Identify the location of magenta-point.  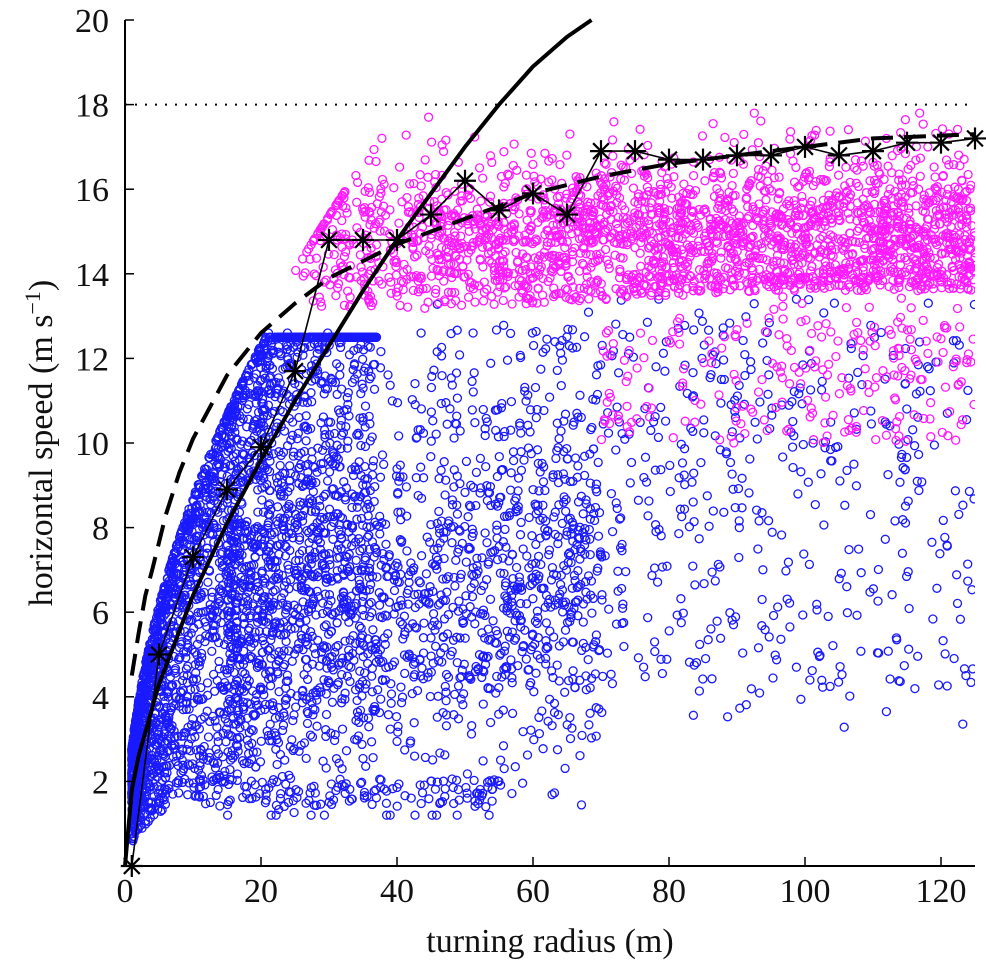
(816, 130).